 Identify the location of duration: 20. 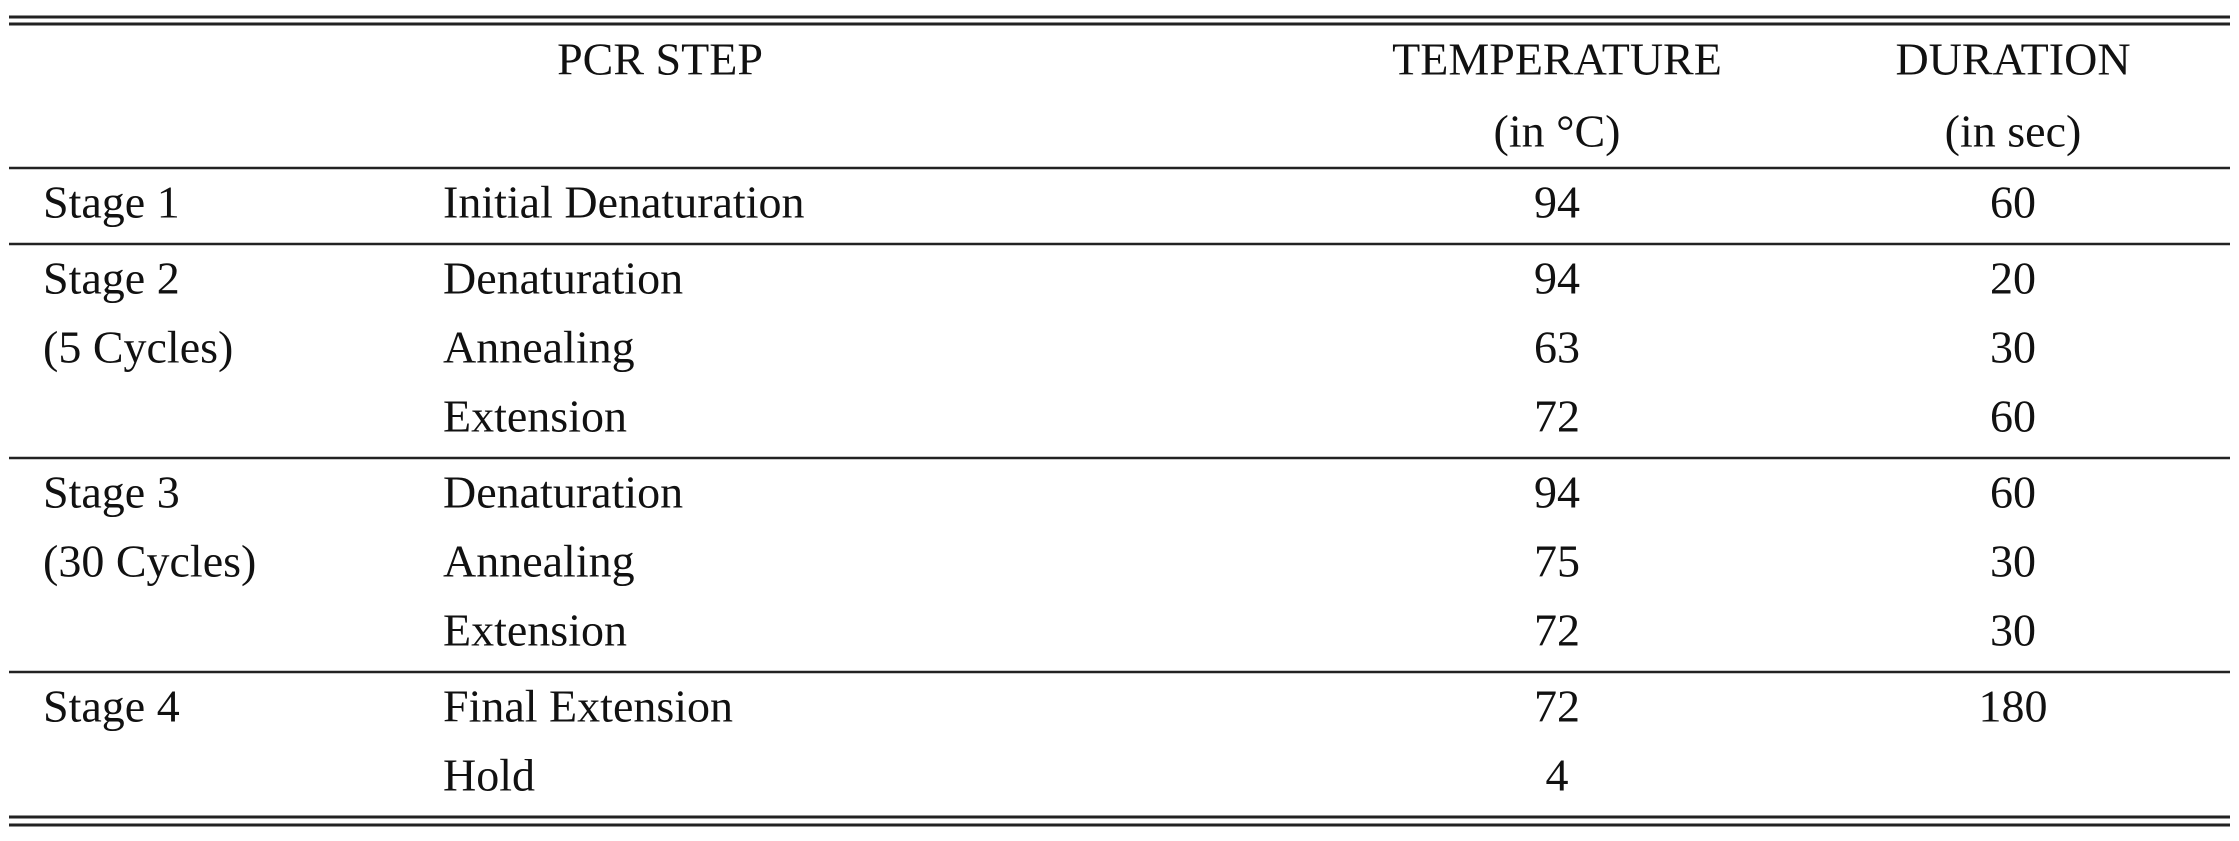
(2013, 278).